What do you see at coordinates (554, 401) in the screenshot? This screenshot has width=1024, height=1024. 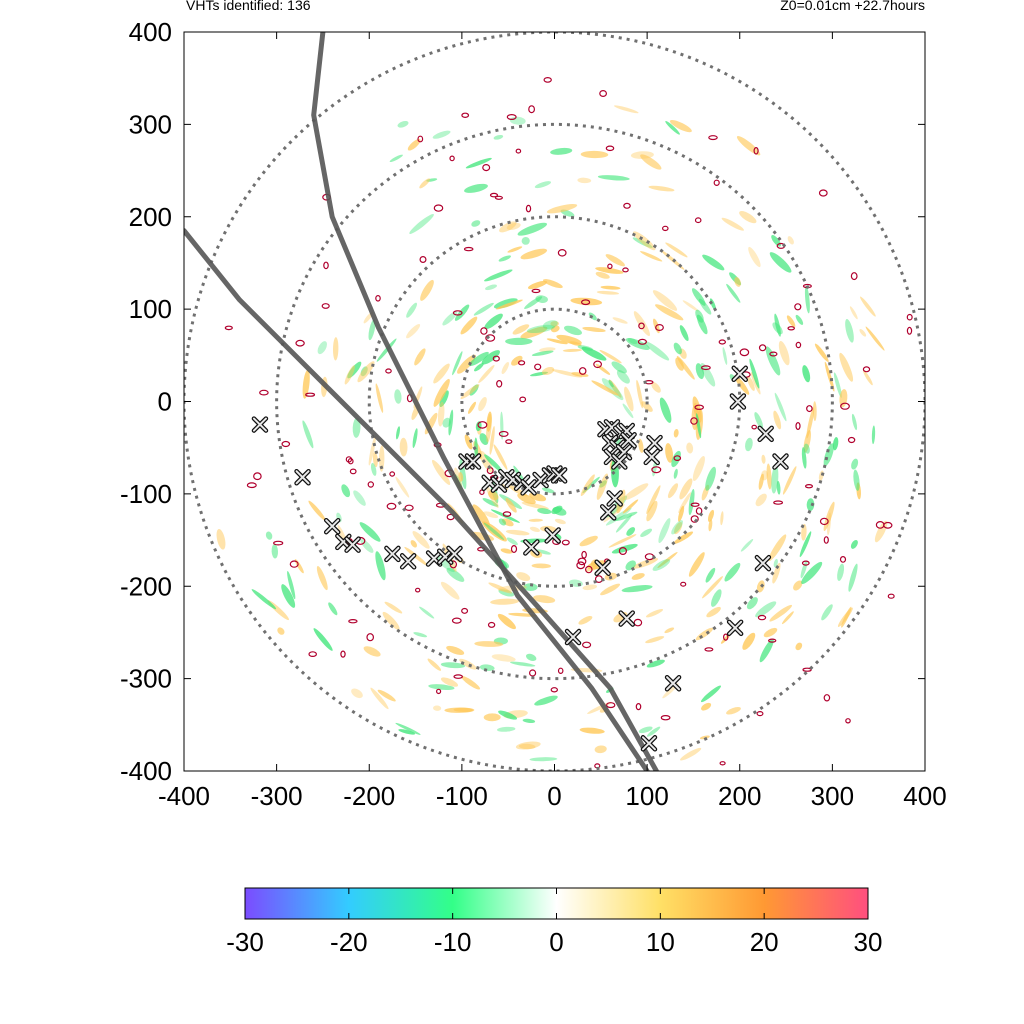 I see `range-ring` at bounding box center [554, 401].